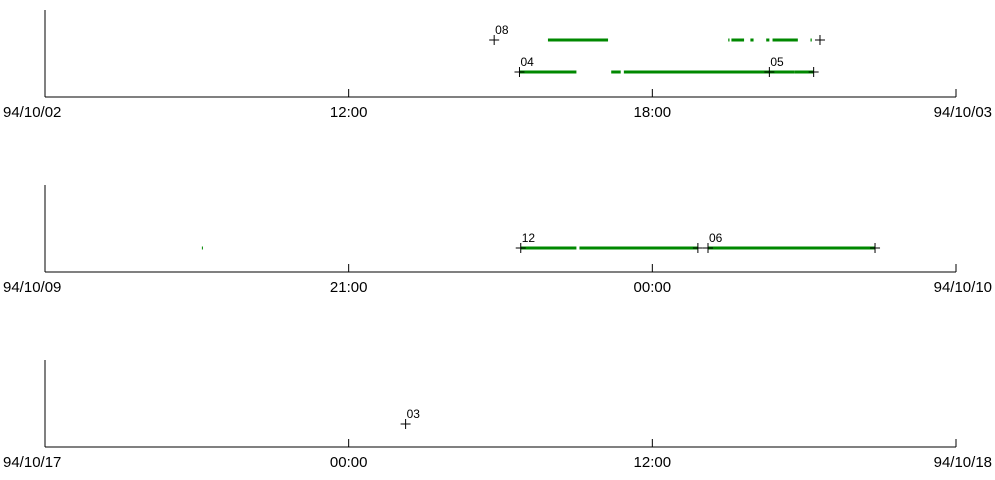 Image resolution: width=995 pixels, height=480 pixels. I want to click on event-label: 06, so click(716, 238).